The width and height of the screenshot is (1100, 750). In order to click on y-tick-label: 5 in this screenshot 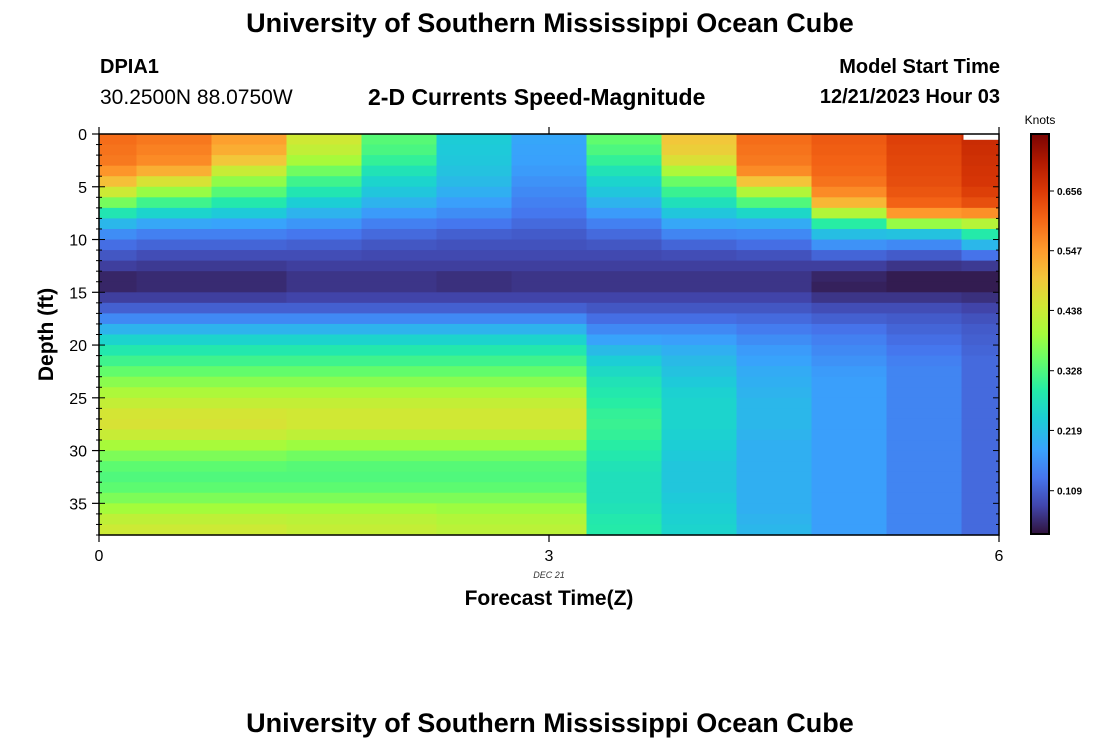, I will do `click(82, 188)`.